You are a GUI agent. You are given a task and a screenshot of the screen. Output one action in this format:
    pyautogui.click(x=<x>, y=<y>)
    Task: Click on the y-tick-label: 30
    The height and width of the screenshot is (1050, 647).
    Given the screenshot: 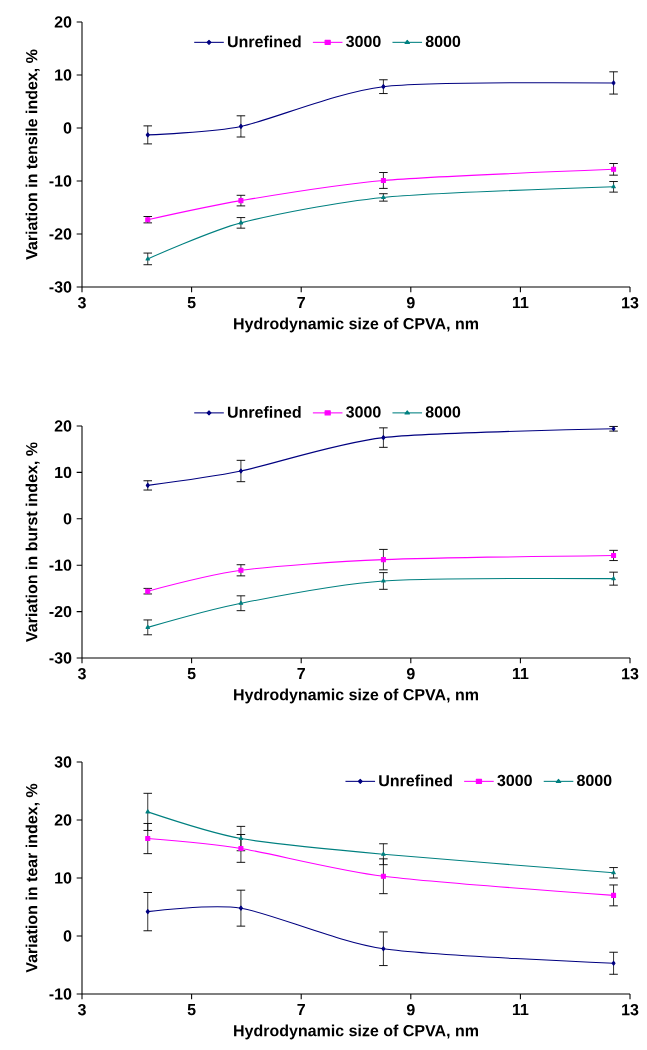 What is the action you would take?
    pyautogui.click(x=63, y=762)
    